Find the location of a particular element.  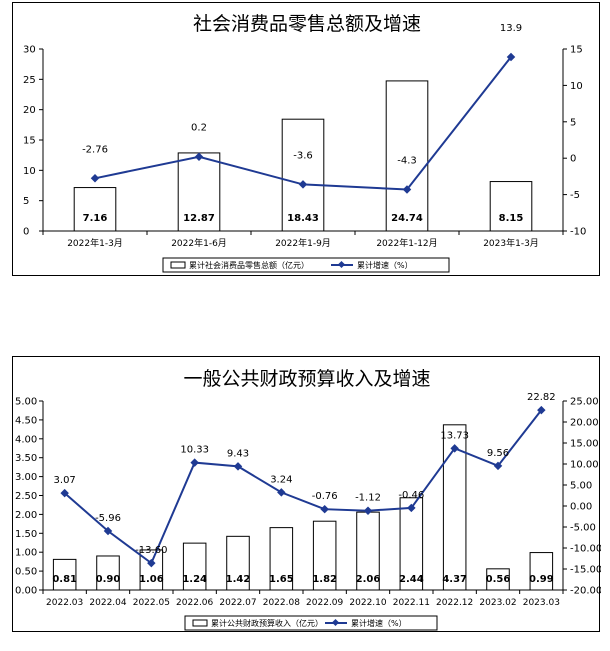

legend-line-marker is located at coordinates (335, 622).